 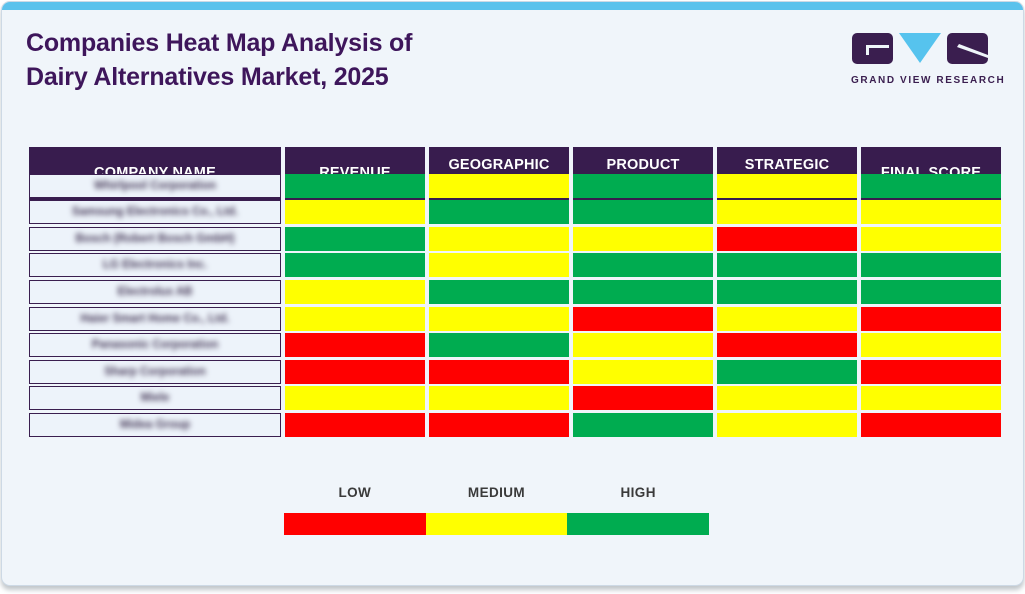 I want to click on company-cell: Samsung Electronics Co., Ltd., so click(x=155, y=212).